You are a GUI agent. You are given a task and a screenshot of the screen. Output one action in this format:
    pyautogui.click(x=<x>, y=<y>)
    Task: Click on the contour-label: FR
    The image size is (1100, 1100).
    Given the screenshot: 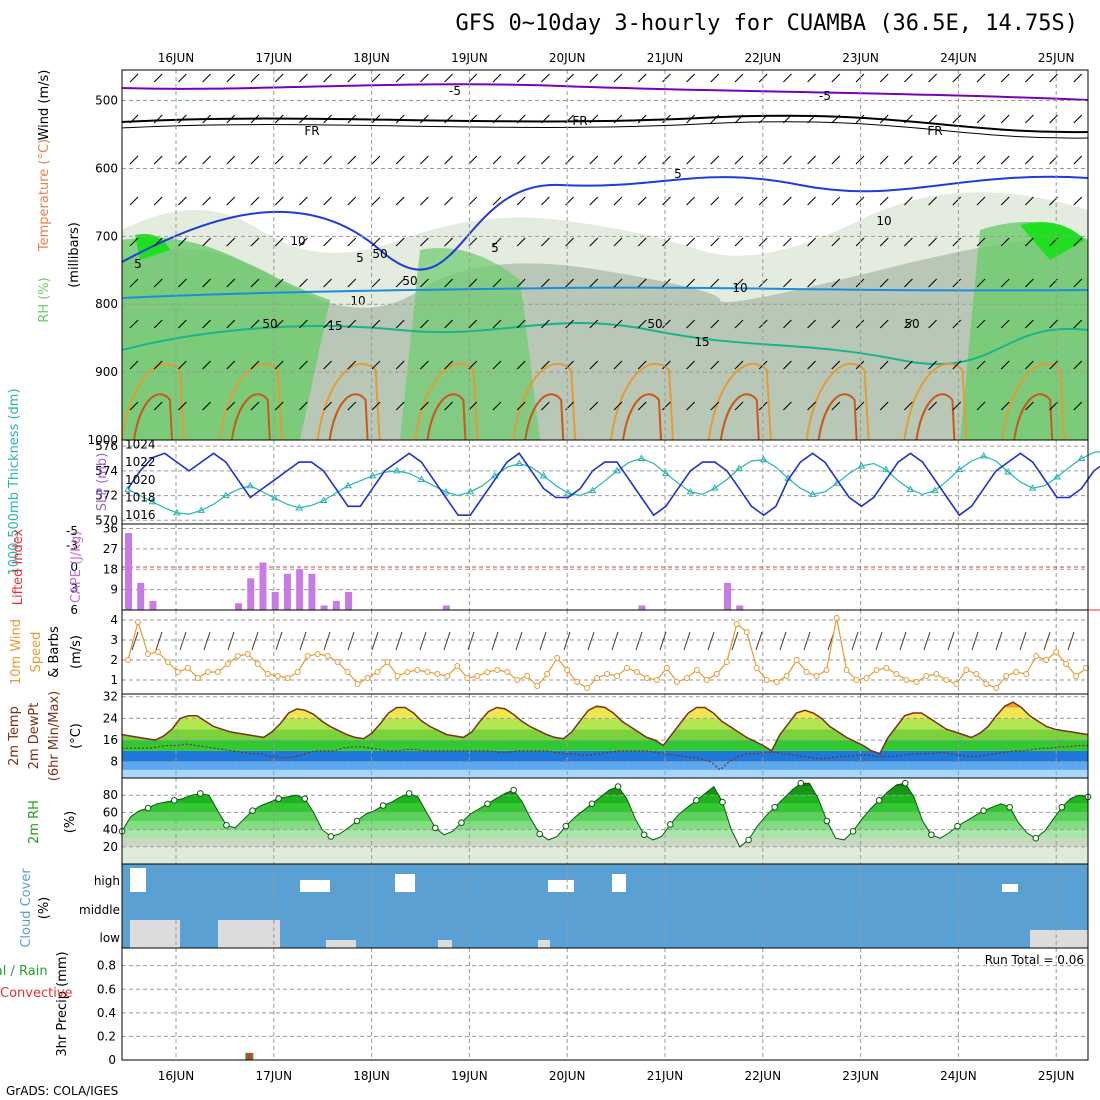 What is the action you would take?
    pyautogui.click(x=579, y=121)
    